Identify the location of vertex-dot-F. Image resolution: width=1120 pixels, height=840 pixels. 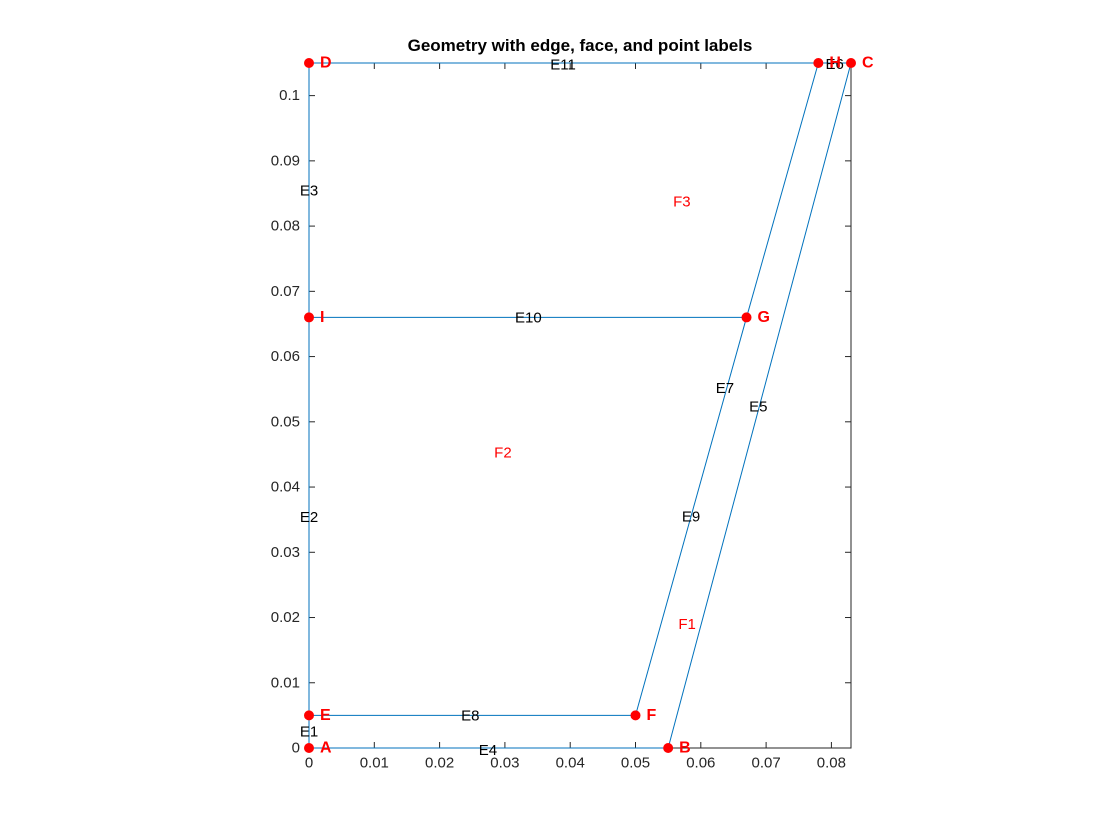
(635, 715).